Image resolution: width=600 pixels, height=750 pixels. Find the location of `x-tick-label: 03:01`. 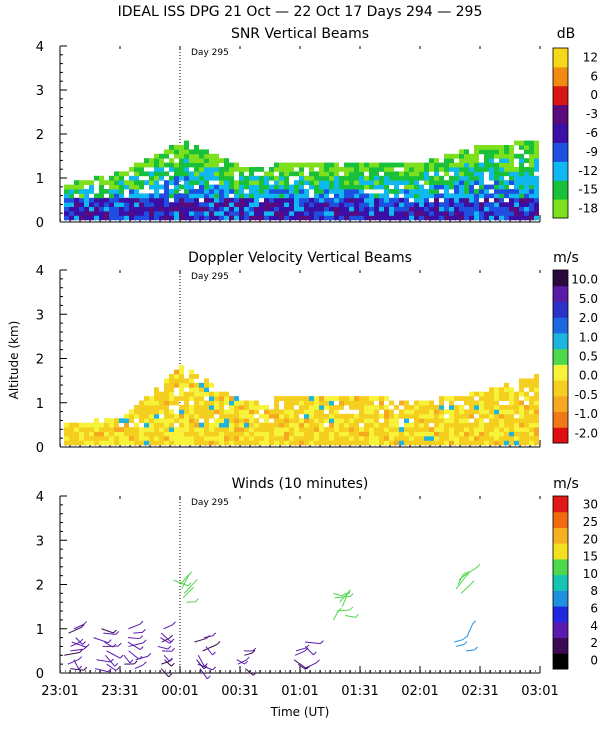

x-tick-label: 03:01 is located at coordinates (539, 691).